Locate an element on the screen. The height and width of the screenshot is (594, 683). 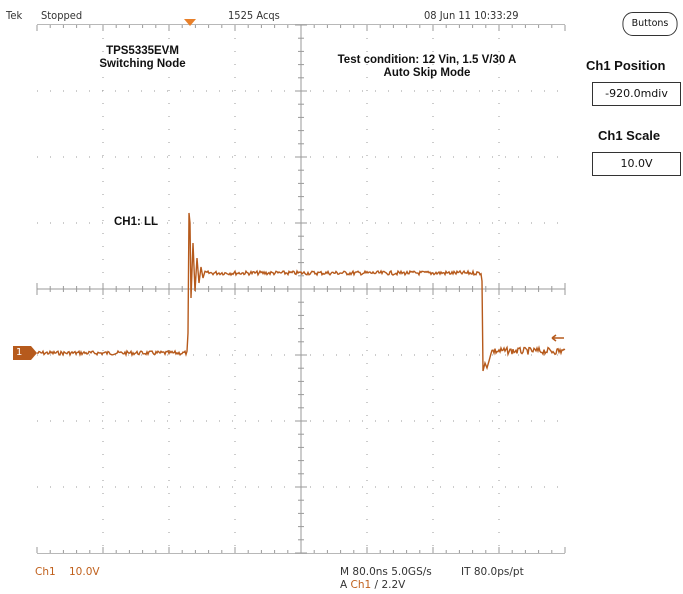
ch1-position-field: -920.0mdiv is located at coordinates (636, 94).